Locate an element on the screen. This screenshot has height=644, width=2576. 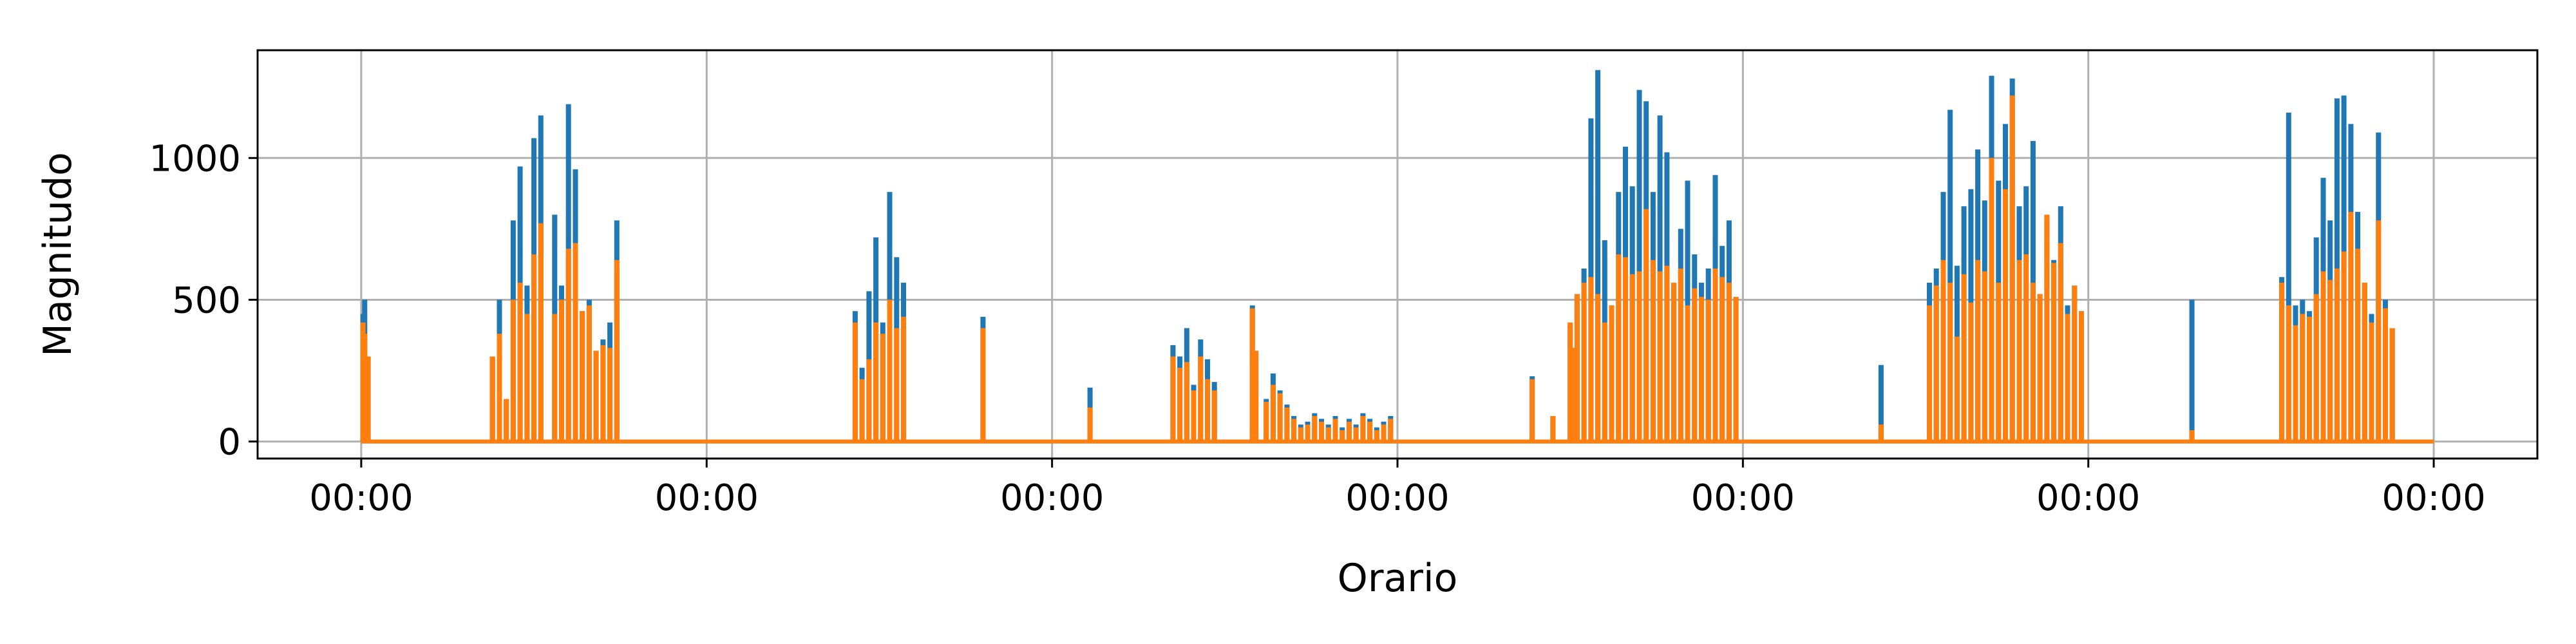
y-tick-label: 1000 is located at coordinates (195, 159).